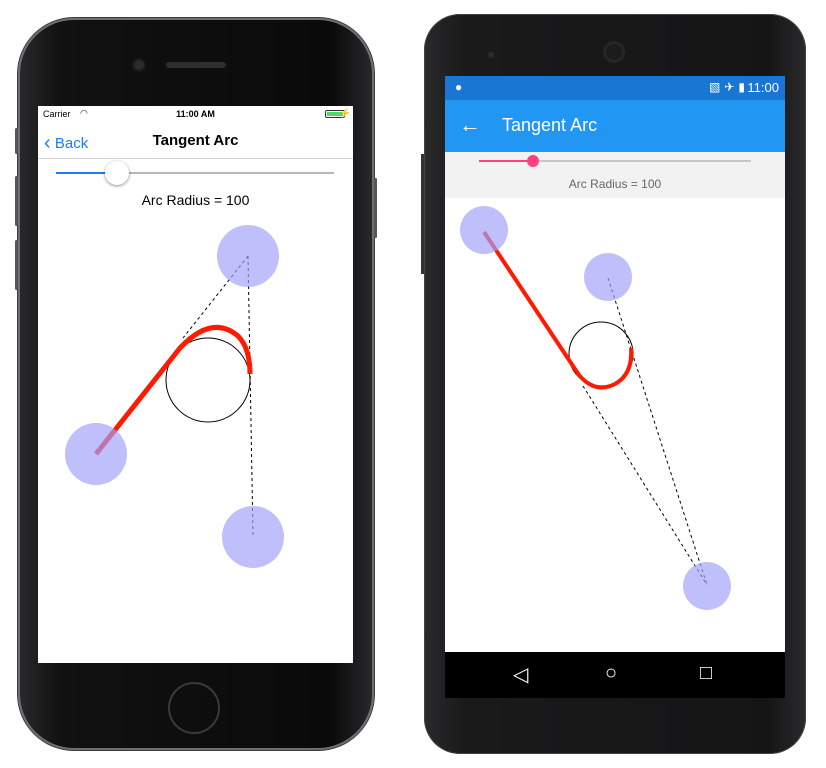 The image size is (826, 768). I want to click on arrow-left-icon: ←, so click(470, 124).